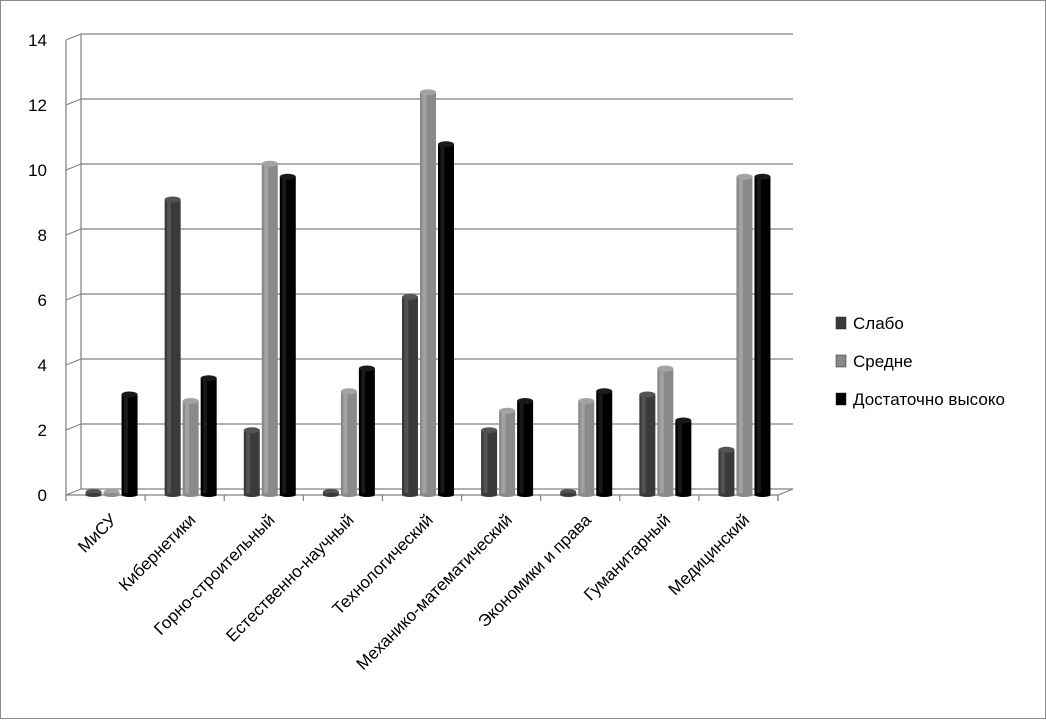 Image resolution: width=1046 pixels, height=720 pixels. I want to click on y-tick-label: 8, so click(42, 235).